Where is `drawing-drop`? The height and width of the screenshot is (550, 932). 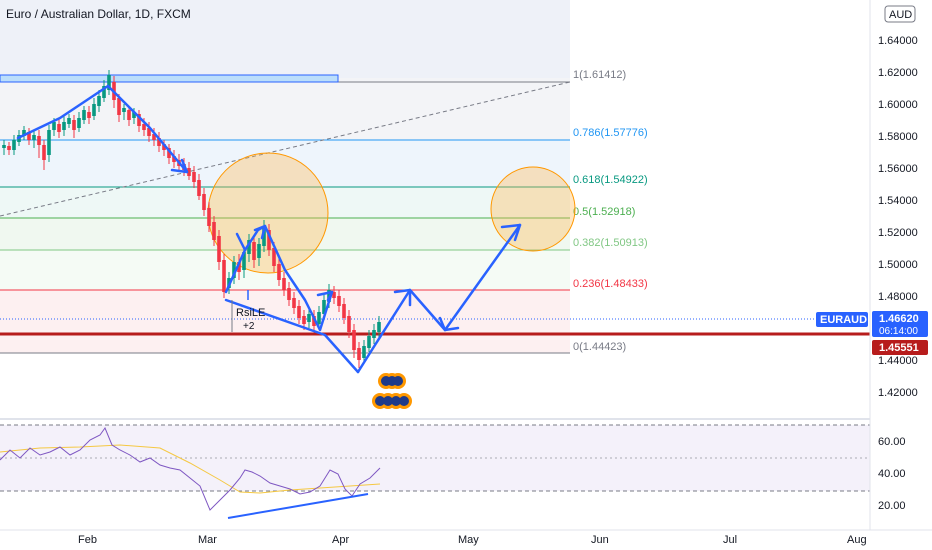
drawing-drop is located at coordinates (147, 129).